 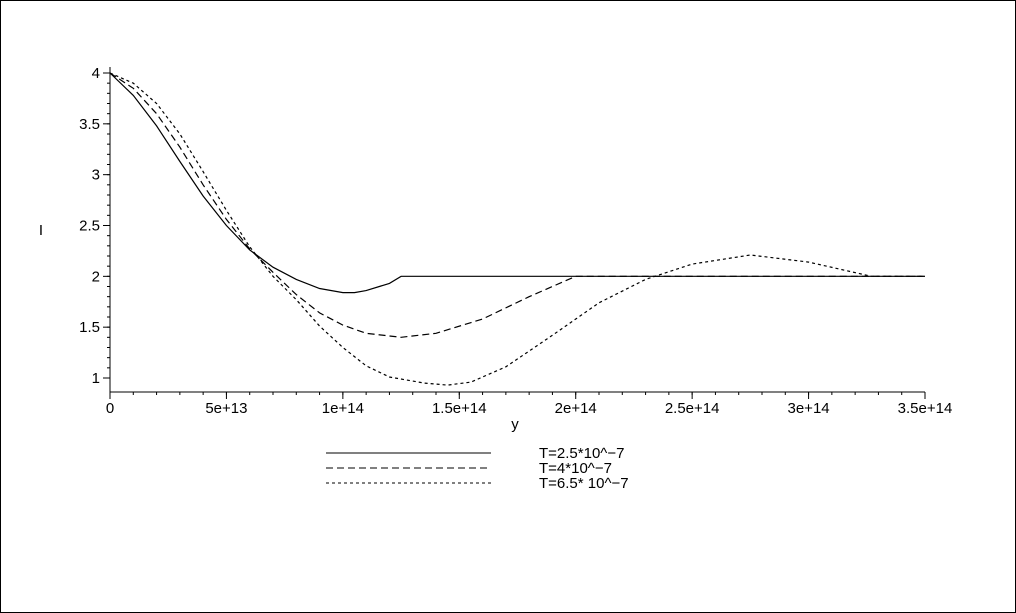 I want to click on x-axis-label: y, so click(x=515, y=424).